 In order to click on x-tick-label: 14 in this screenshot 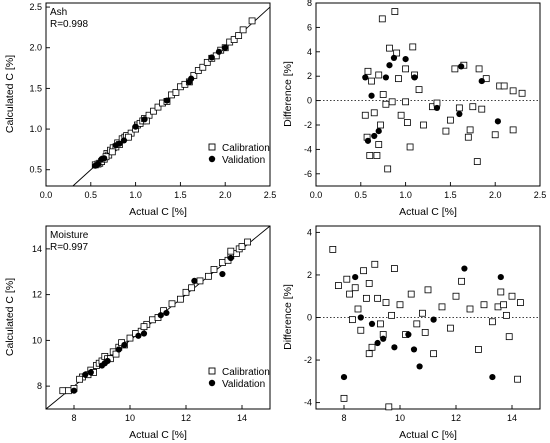, I will do `click(512, 418)`.